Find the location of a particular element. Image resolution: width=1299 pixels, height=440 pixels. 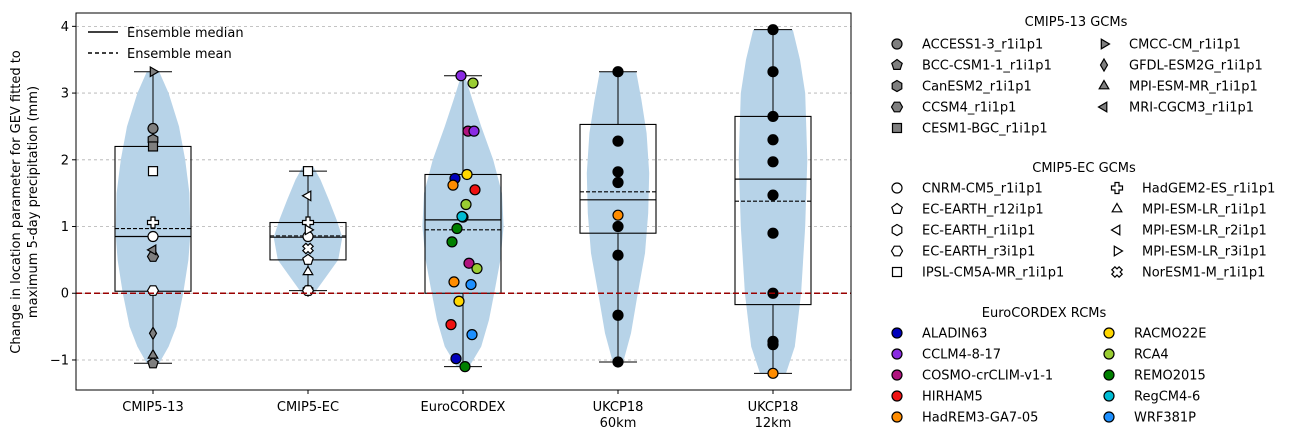

legend-item-label: HadREM3-GA7-05 is located at coordinates (980, 418).